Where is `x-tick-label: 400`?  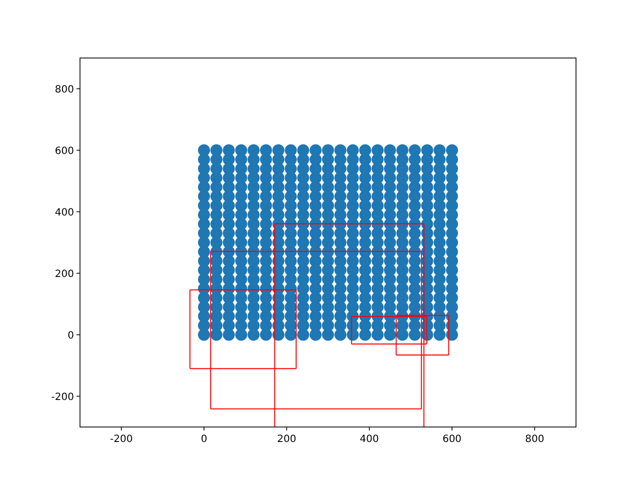 x-tick-label: 400 is located at coordinates (369, 439).